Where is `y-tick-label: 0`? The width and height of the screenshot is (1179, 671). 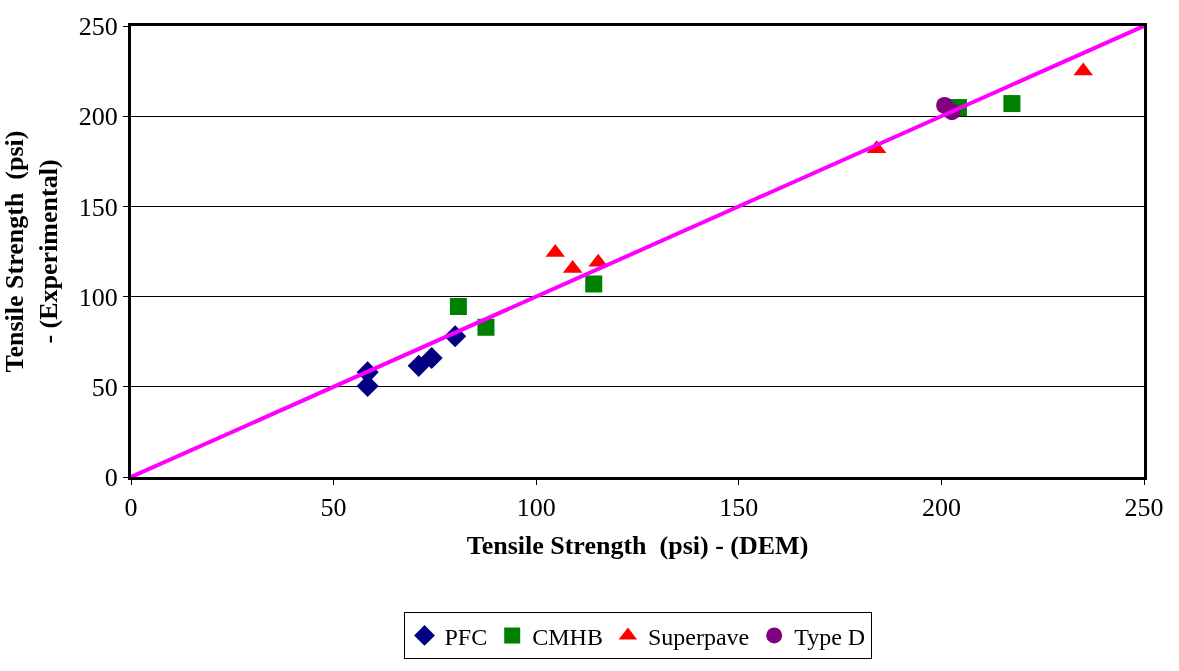 y-tick-label: 0 is located at coordinates (111, 478).